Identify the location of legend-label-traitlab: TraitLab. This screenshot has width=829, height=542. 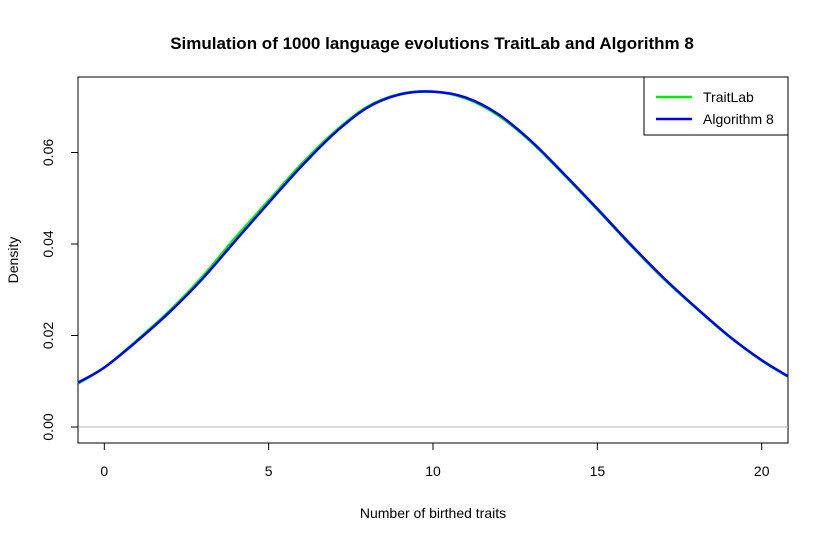
(728, 97).